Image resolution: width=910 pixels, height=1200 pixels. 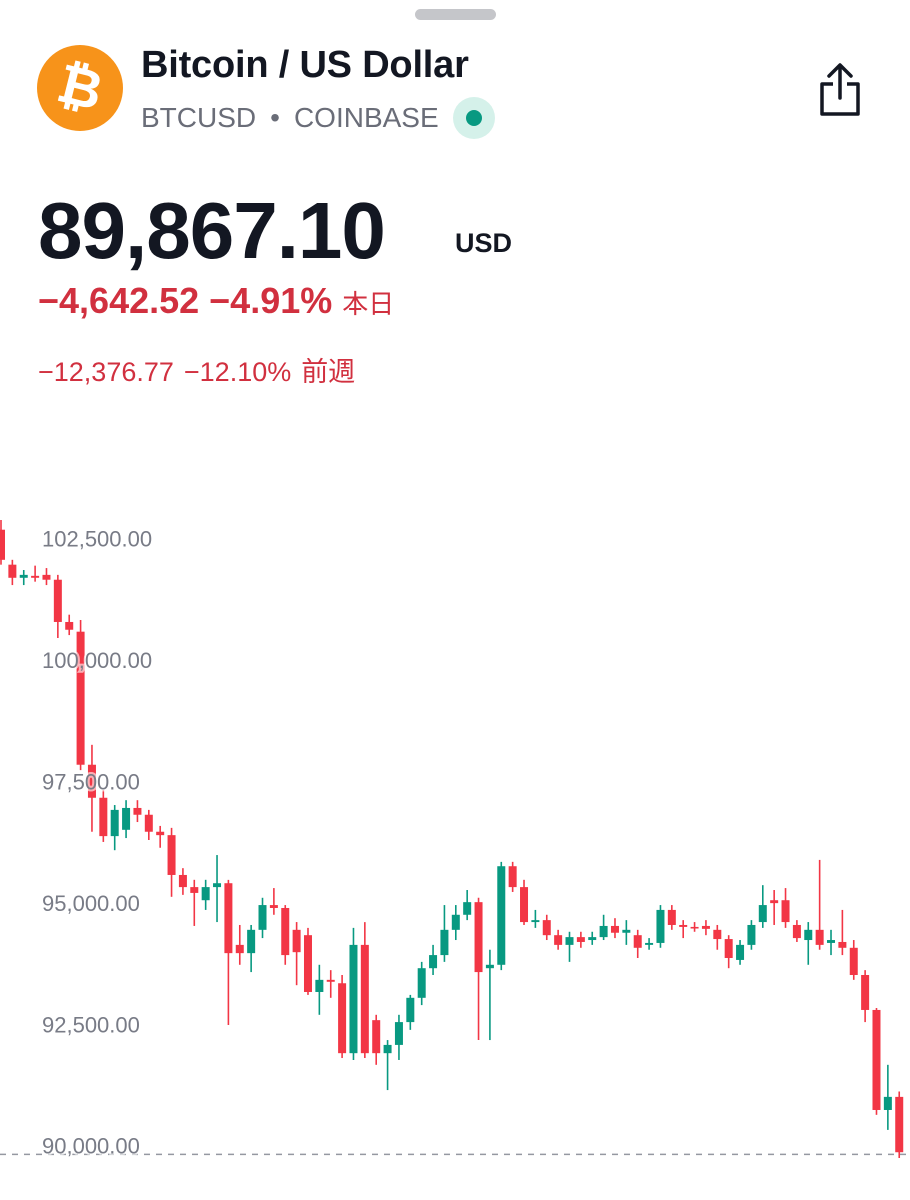 I want to click on y-tick-label: 92,500.00, so click(x=91, y=1024).